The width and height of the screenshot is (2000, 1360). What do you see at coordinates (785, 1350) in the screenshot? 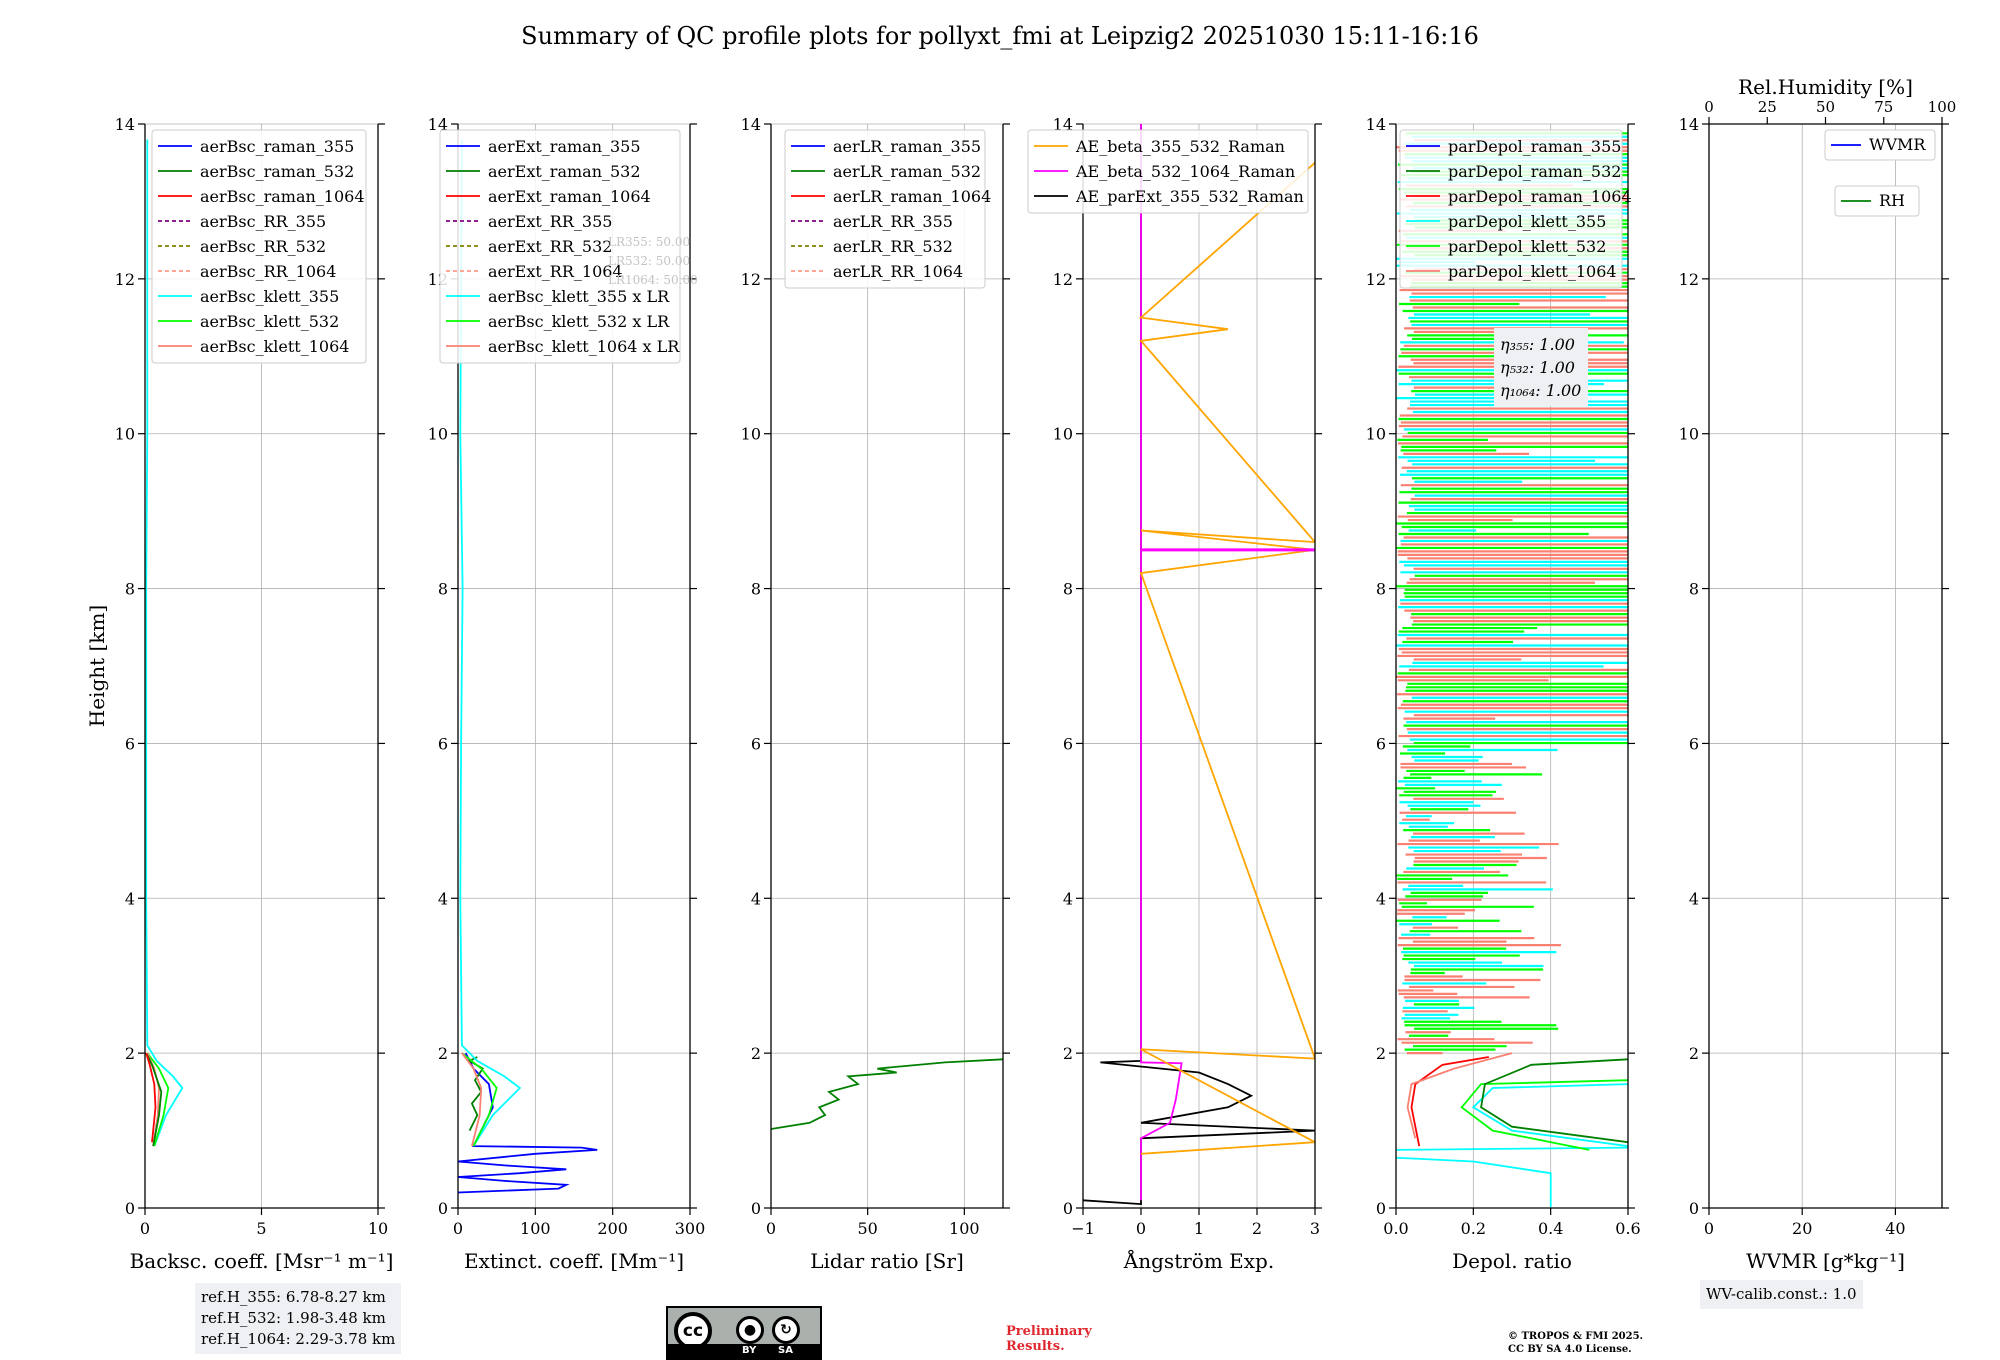
I see `cc-sa-label: SA` at bounding box center [785, 1350].